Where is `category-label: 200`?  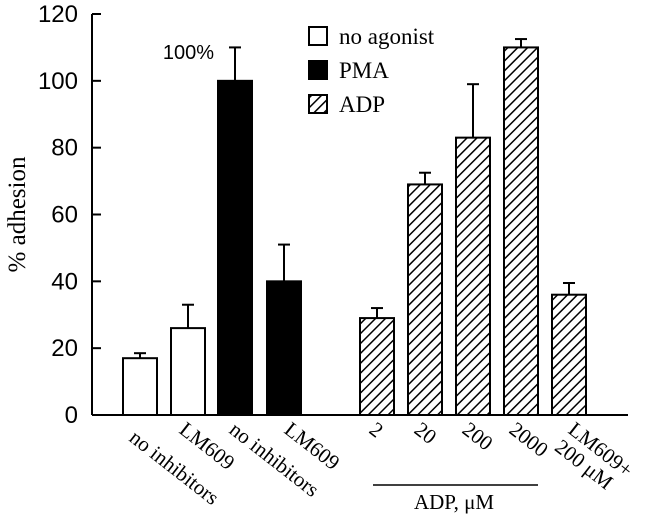 category-label: 200 is located at coordinates (478, 436).